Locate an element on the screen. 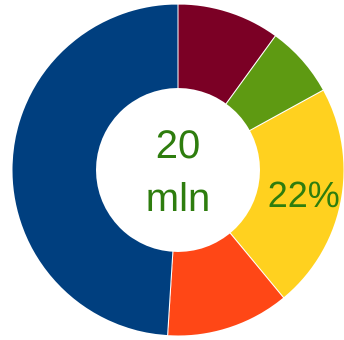 This screenshot has width=344, height=340. center-label-line-2: mln is located at coordinates (178, 198).